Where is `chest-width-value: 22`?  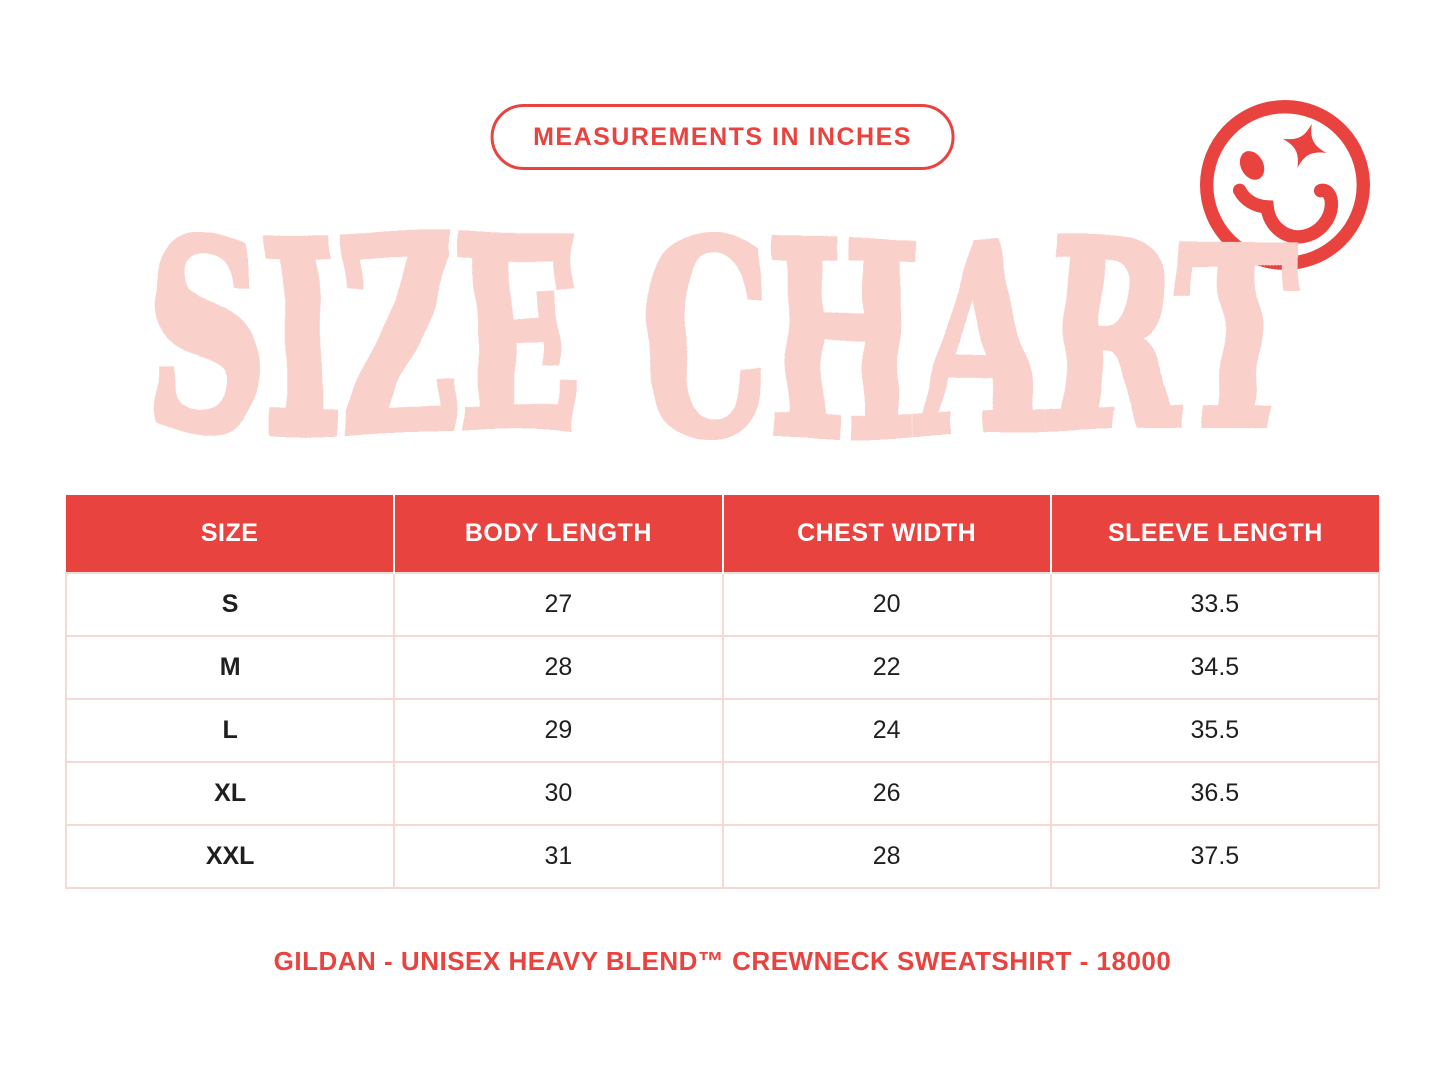 chest-width-value: 22 is located at coordinates (886, 667).